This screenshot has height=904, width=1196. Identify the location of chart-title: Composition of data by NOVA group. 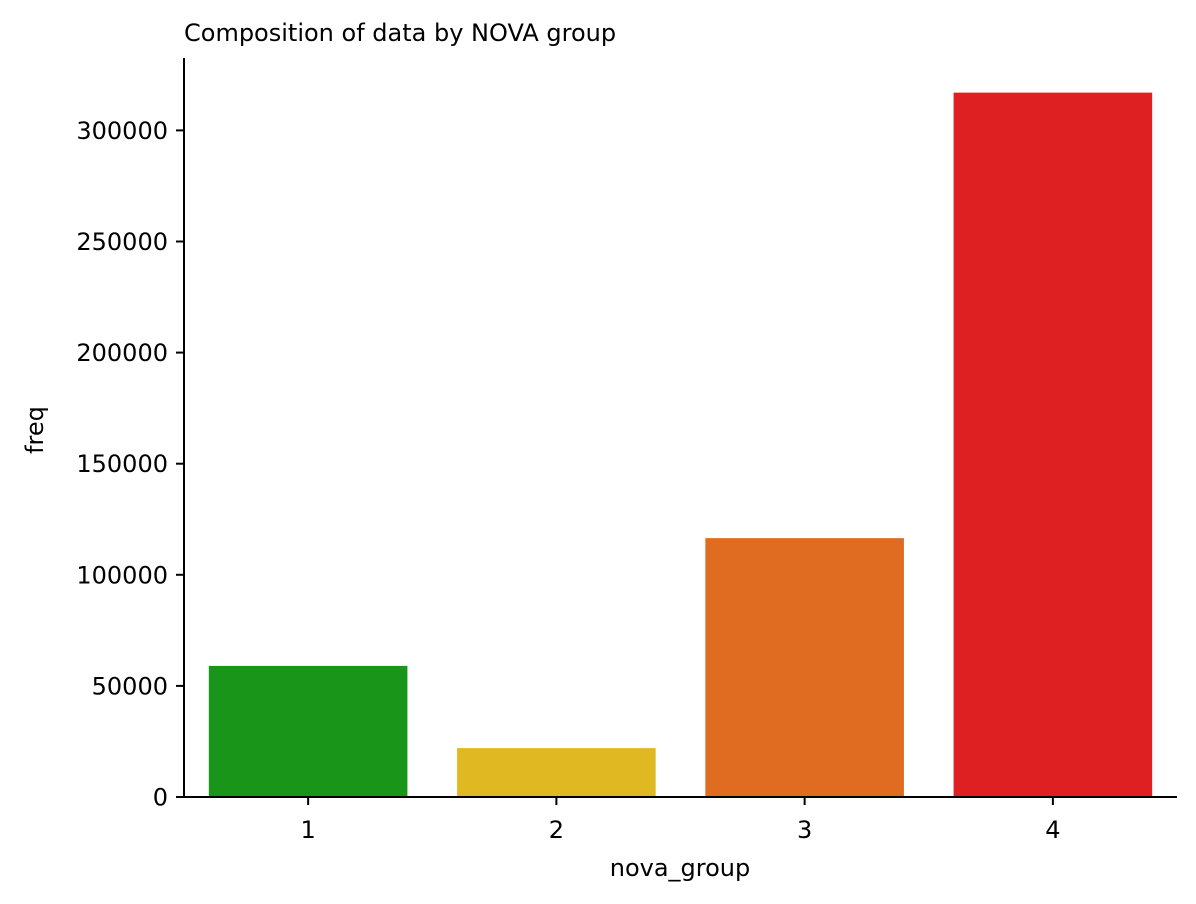
(400, 33).